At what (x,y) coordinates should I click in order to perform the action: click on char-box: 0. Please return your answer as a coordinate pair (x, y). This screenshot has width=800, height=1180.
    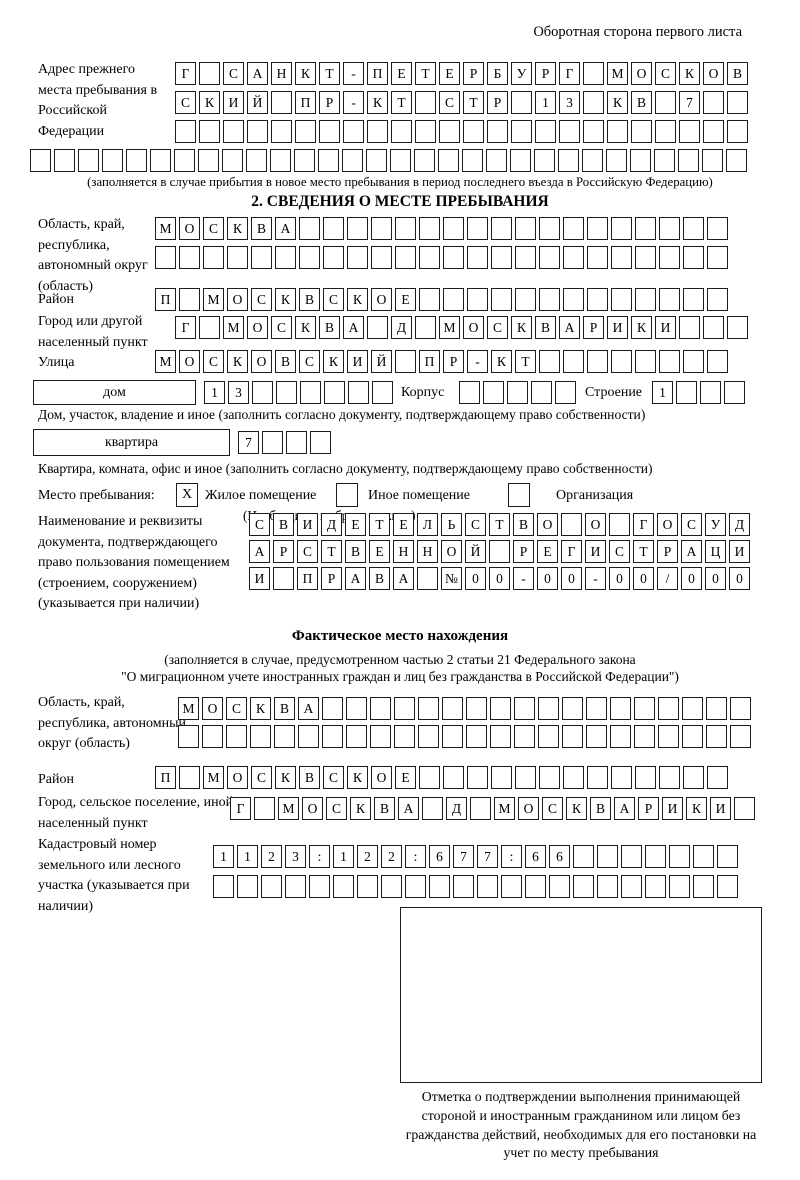
    Looking at the image, I should click on (643, 578).